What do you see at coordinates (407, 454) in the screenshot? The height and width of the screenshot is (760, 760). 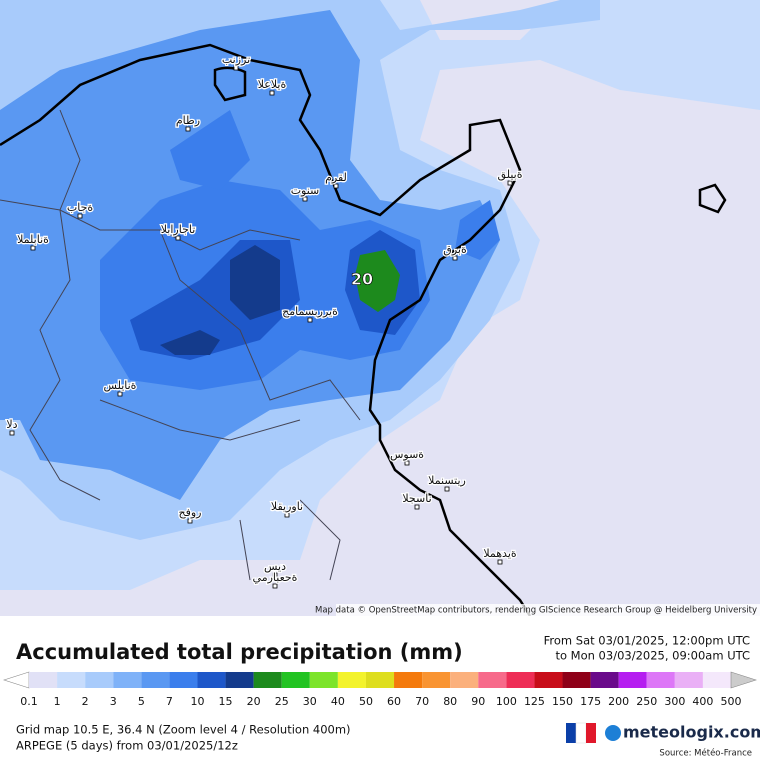 I see `place-label: ةسوس` at bounding box center [407, 454].